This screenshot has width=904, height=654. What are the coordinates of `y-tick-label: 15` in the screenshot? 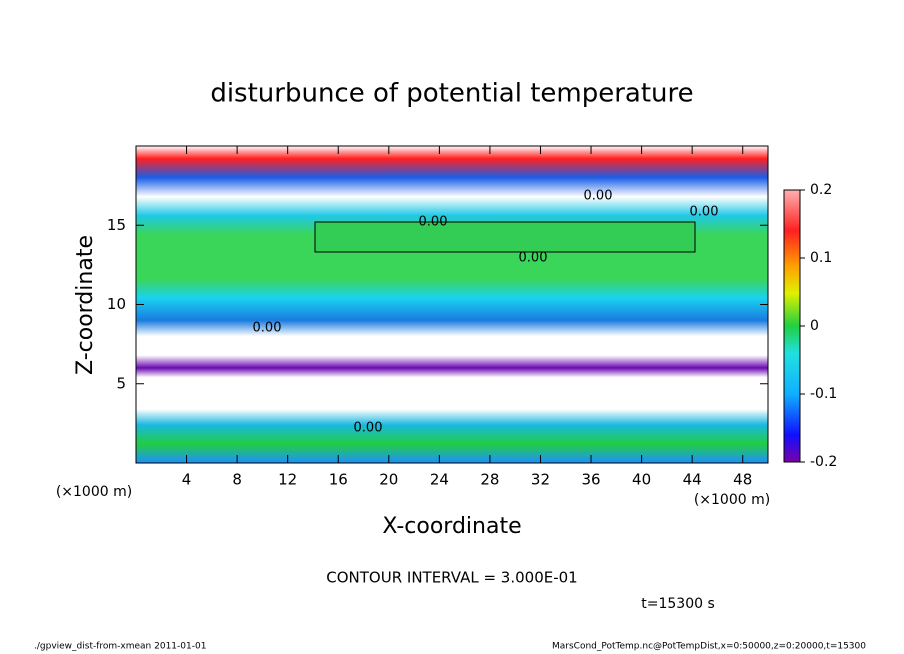 It's located at (116, 225).